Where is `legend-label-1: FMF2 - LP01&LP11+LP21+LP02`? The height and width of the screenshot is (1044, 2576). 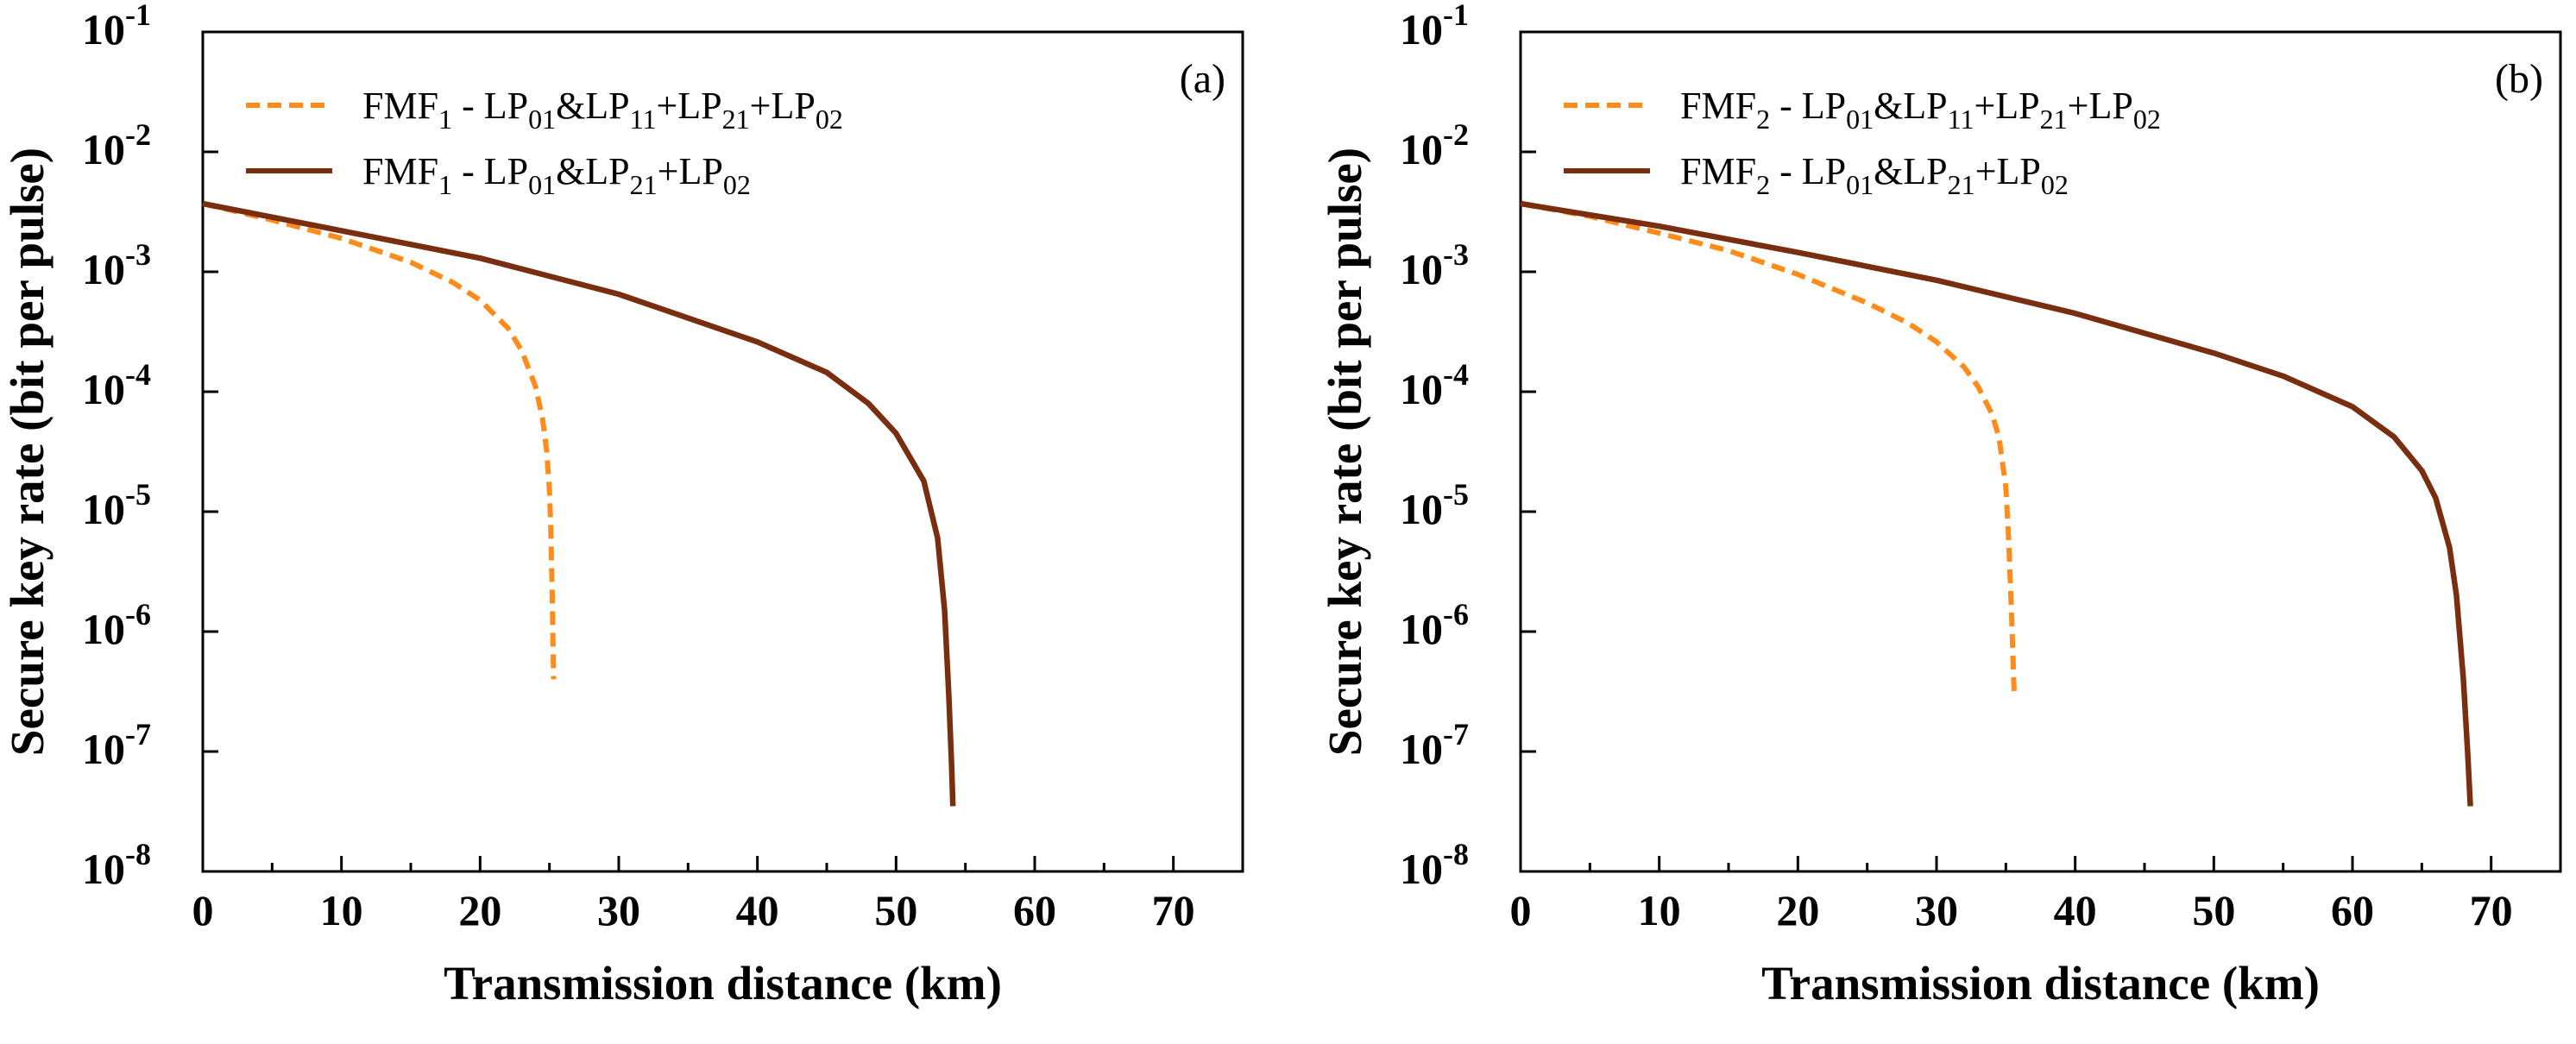
legend-label-1: FMF2 - LP01&LP11+LP21+LP02 is located at coordinates (1921, 110).